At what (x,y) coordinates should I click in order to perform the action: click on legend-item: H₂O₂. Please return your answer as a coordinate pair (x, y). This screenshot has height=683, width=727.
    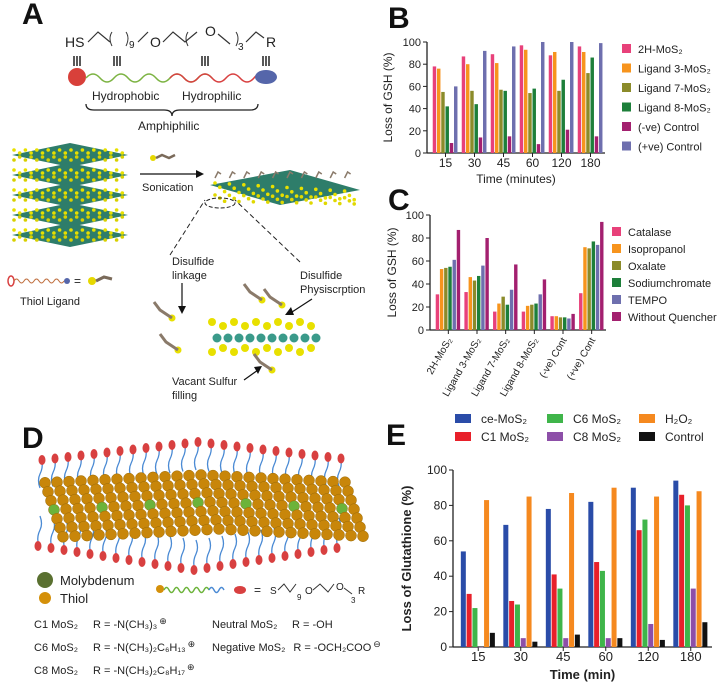
    Looking at the image, I should click on (666, 419).